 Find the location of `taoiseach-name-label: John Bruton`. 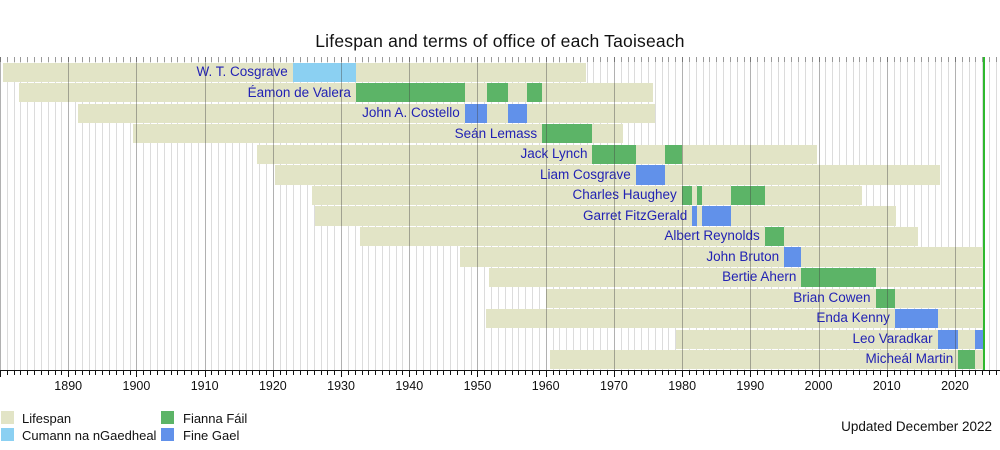

taoiseach-name-label: John Bruton is located at coordinates (743, 256).